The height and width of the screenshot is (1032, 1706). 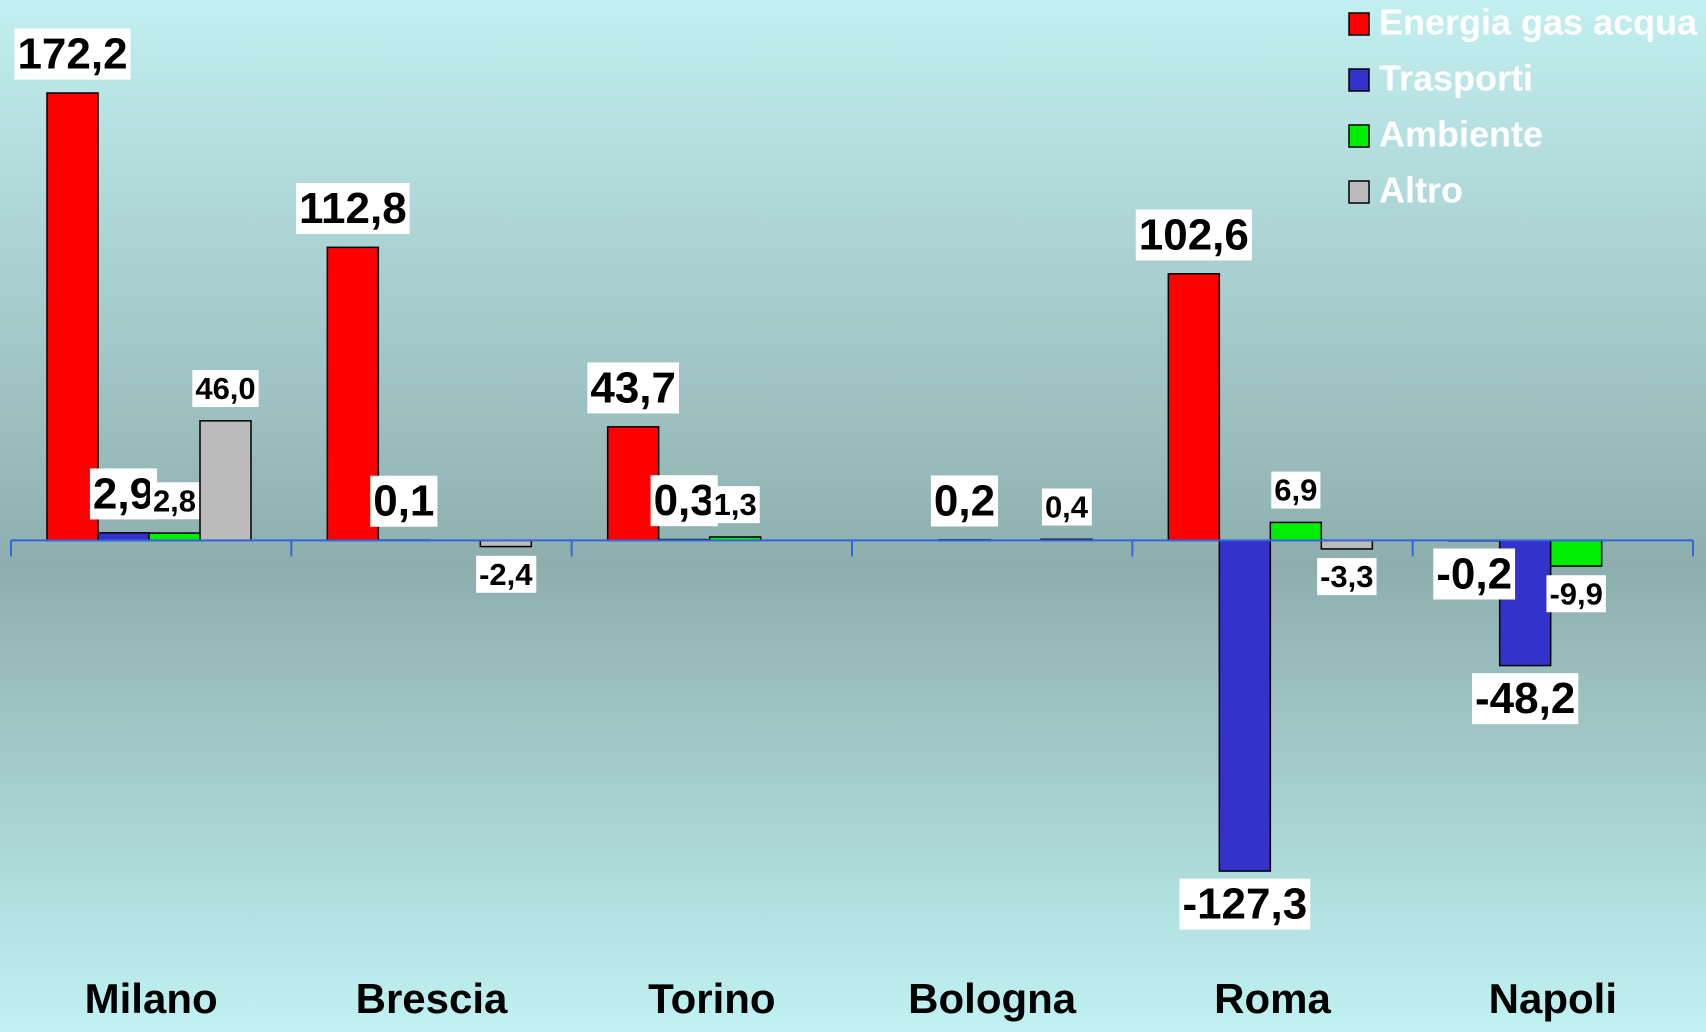 I want to click on data-label-group: -127,3, so click(x=1245, y=904).